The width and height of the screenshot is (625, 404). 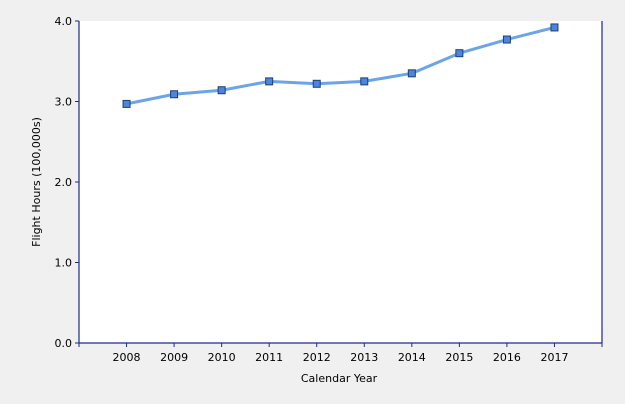 I want to click on y-tick-labels: 0.0 1.0 2.0 3.0 4.0, so click(x=64, y=182).